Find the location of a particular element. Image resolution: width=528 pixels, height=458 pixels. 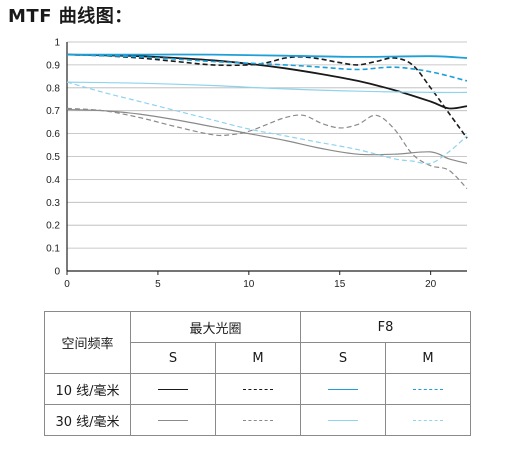

y-tick-label: 0.5 is located at coordinates (53, 157).